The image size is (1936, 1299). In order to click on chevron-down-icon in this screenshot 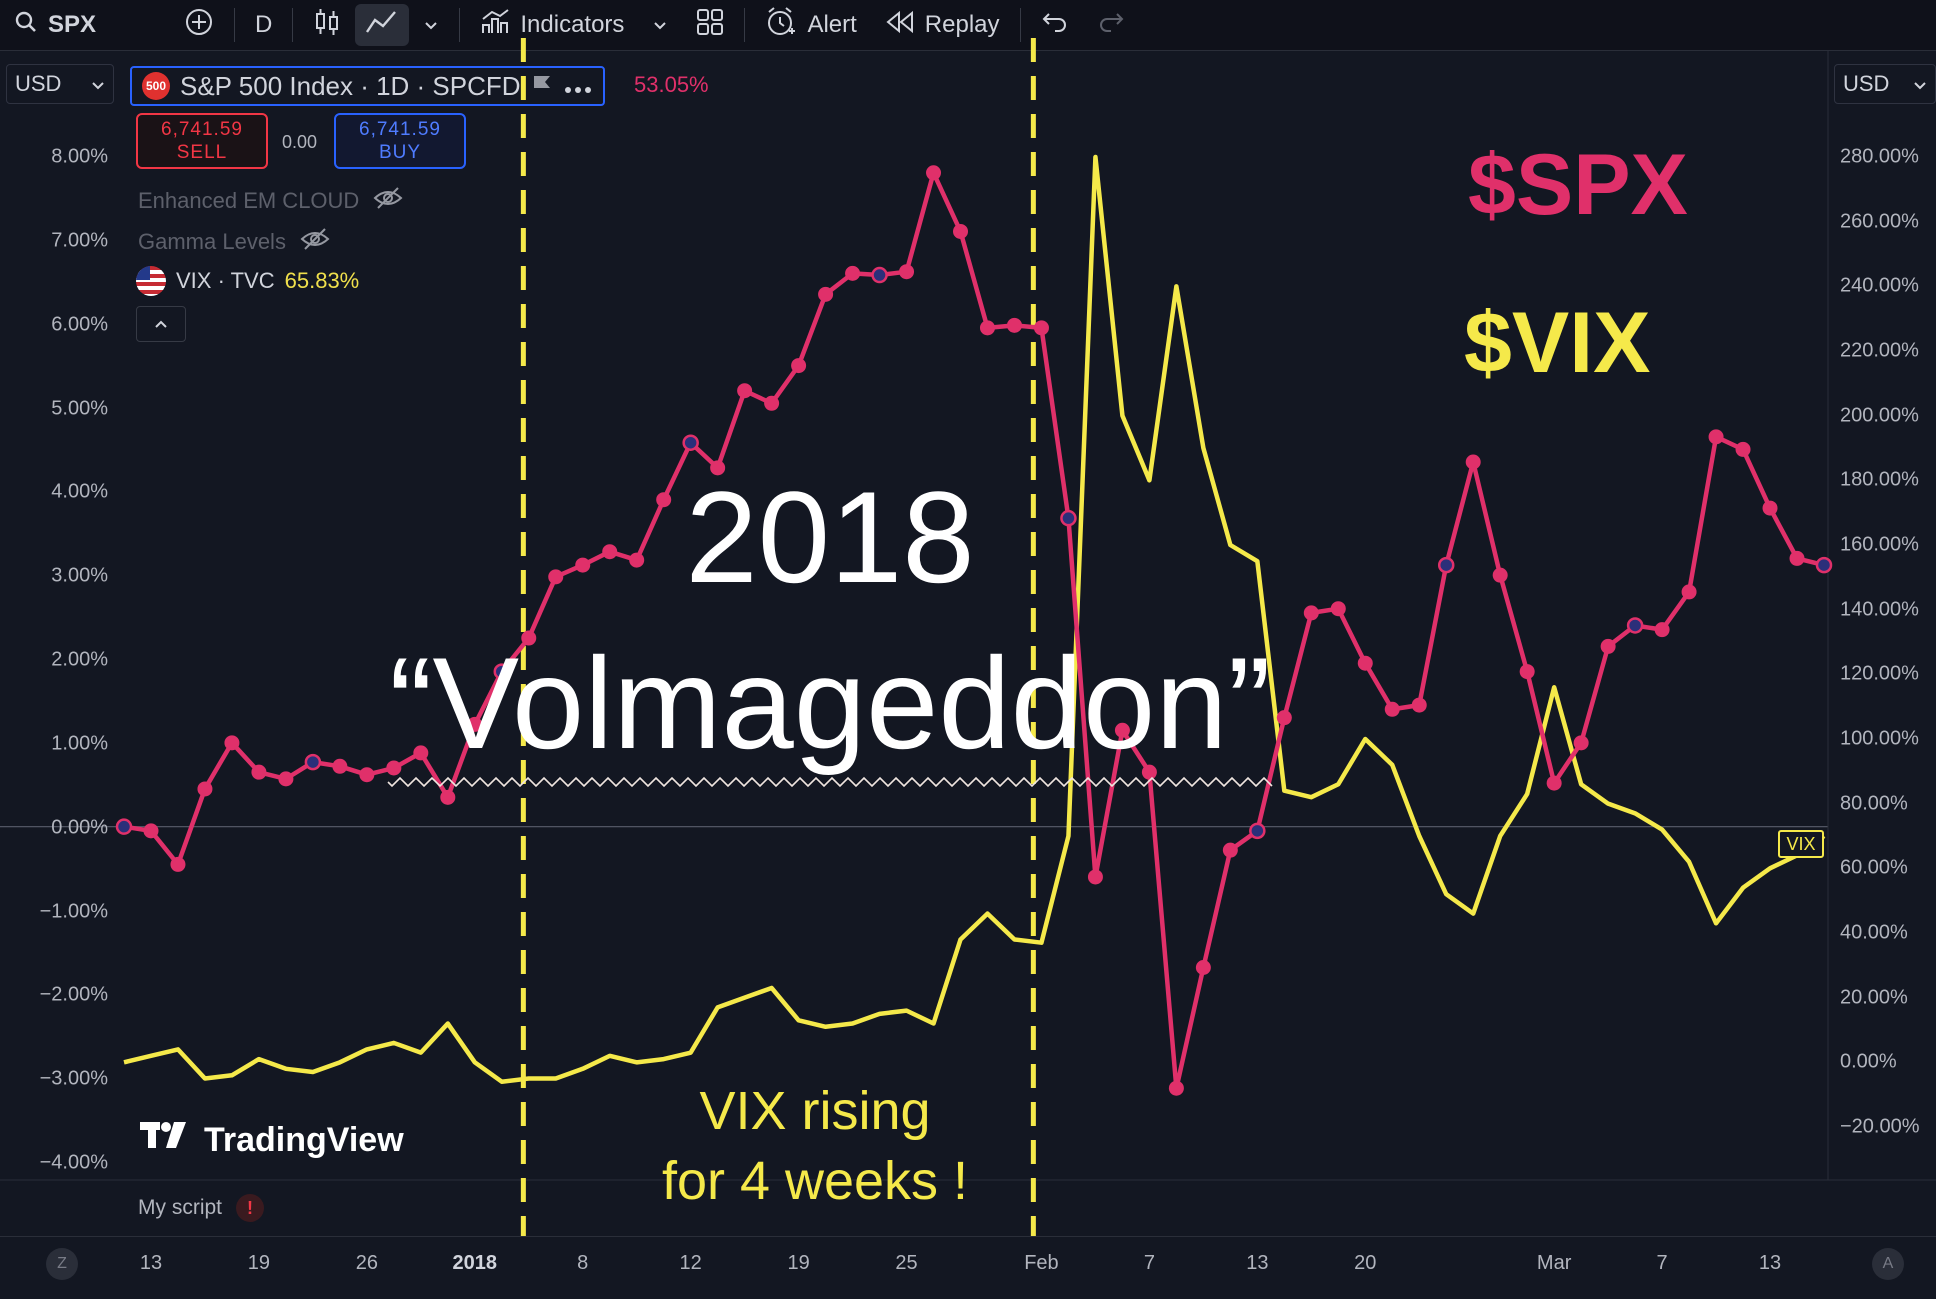, I will do `click(660, 25)`.